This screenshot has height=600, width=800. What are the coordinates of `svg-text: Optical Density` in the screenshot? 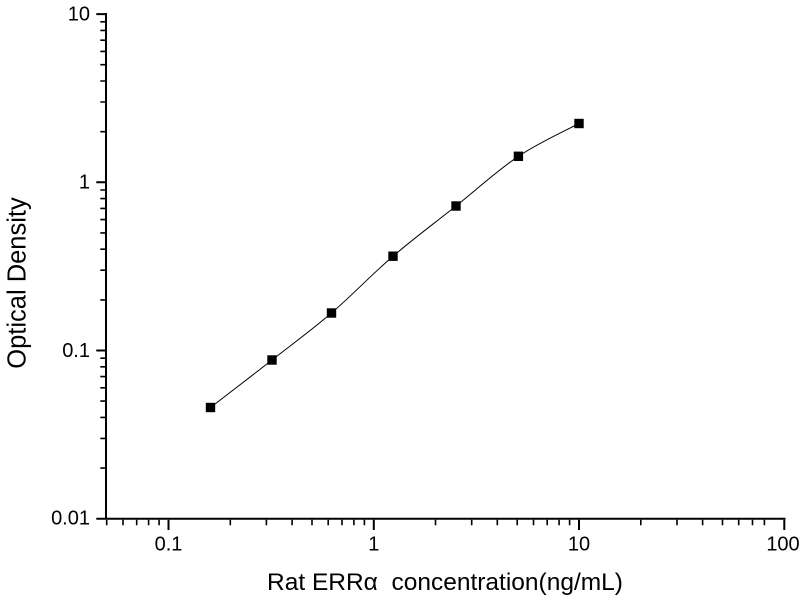 It's located at (18, 283).